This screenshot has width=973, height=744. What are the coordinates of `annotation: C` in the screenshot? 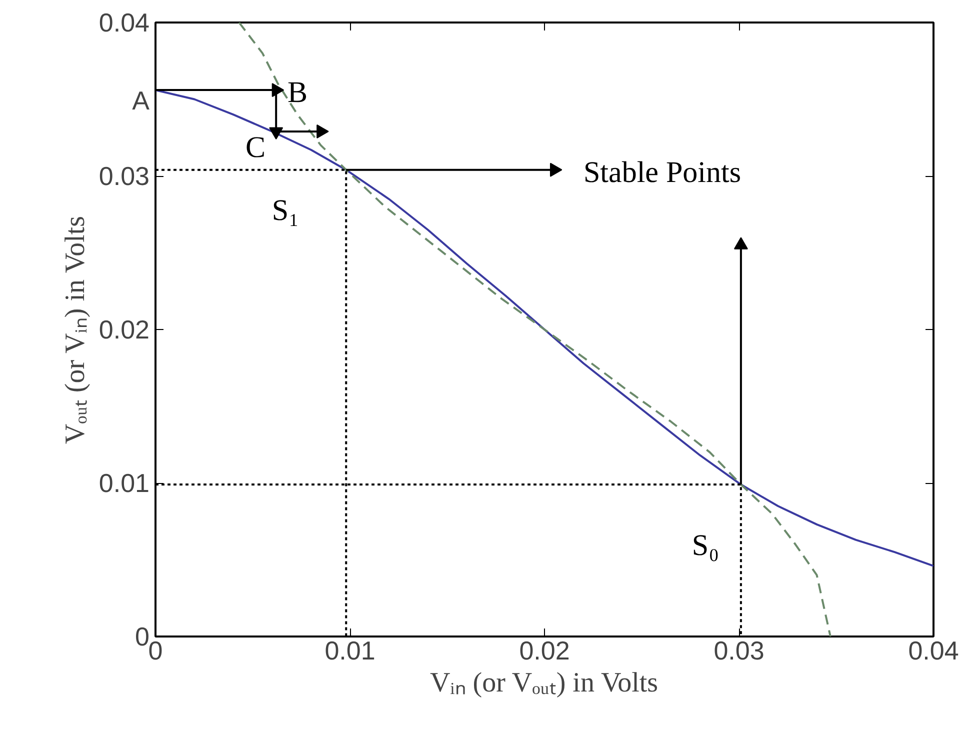 It's located at (255, 147).